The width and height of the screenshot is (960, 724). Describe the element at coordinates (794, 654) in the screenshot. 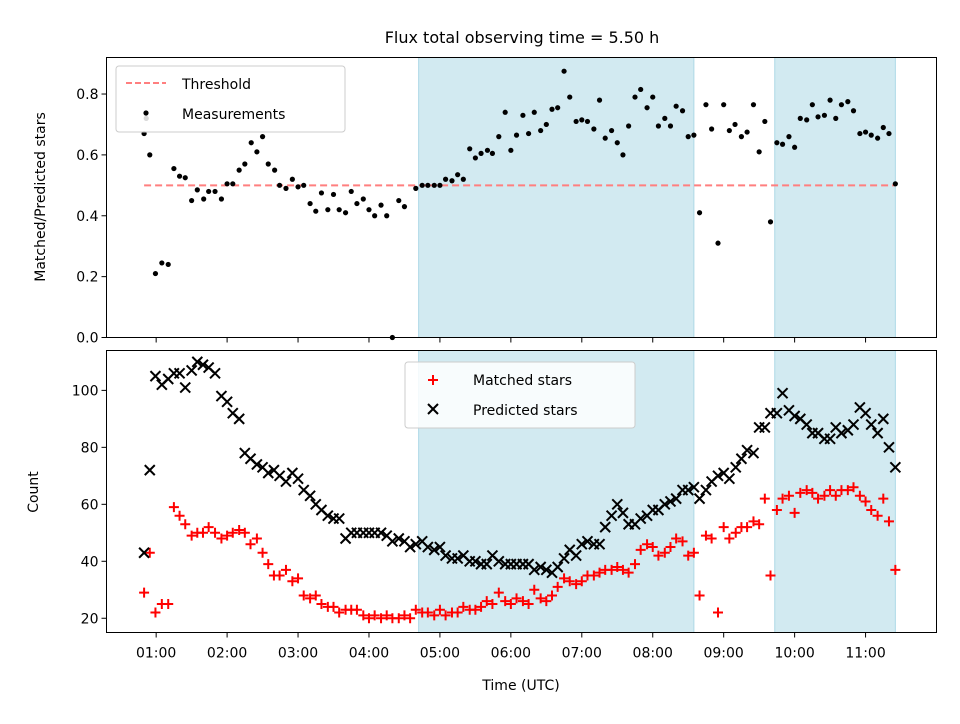

I see `x-tick-label: 10:00` at that location.